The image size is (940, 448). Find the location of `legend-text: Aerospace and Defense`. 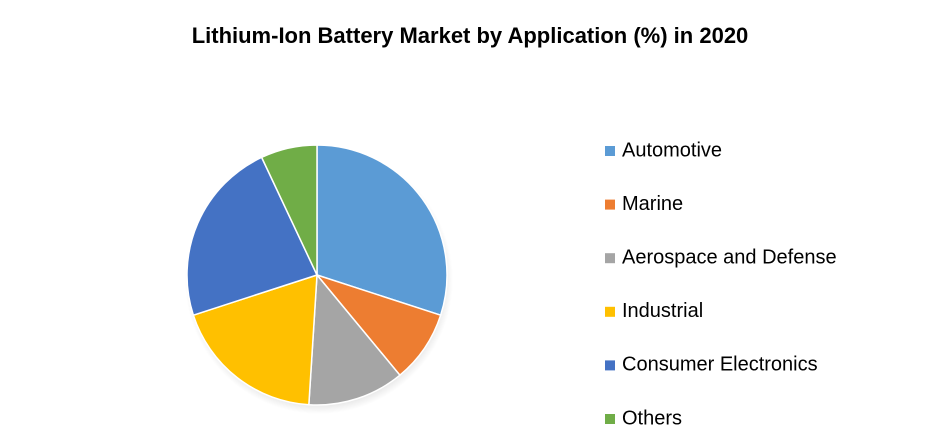

legend-text: Aerospace and Defense is located at coordinates (729, 257).